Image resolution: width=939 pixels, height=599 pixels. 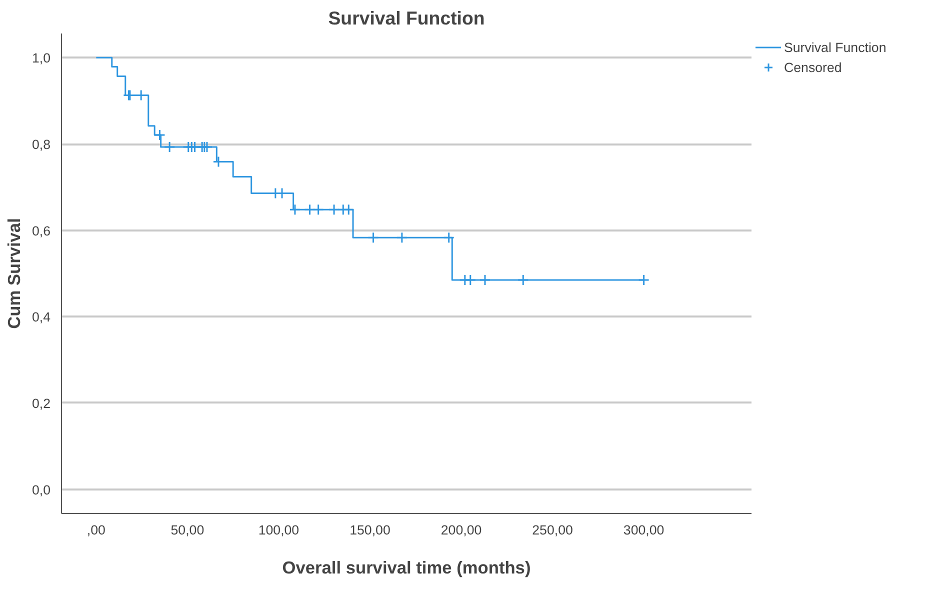 What do you see at coordinates (41, 403) in the screenshot?
I see `y-tick-label: 0,2` at bounding box center [41, 403].